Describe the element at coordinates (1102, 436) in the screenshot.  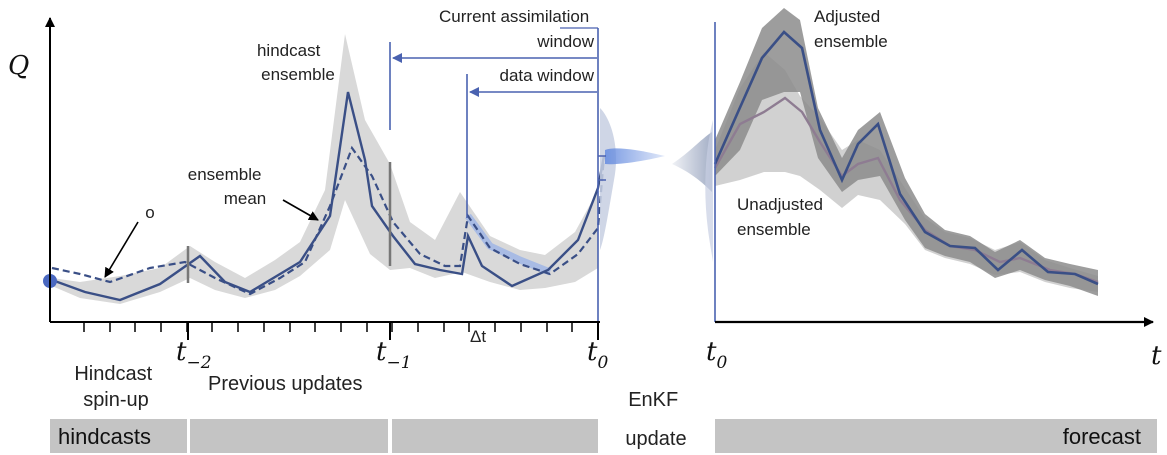
I see `forecast-label: forecast` at that location.